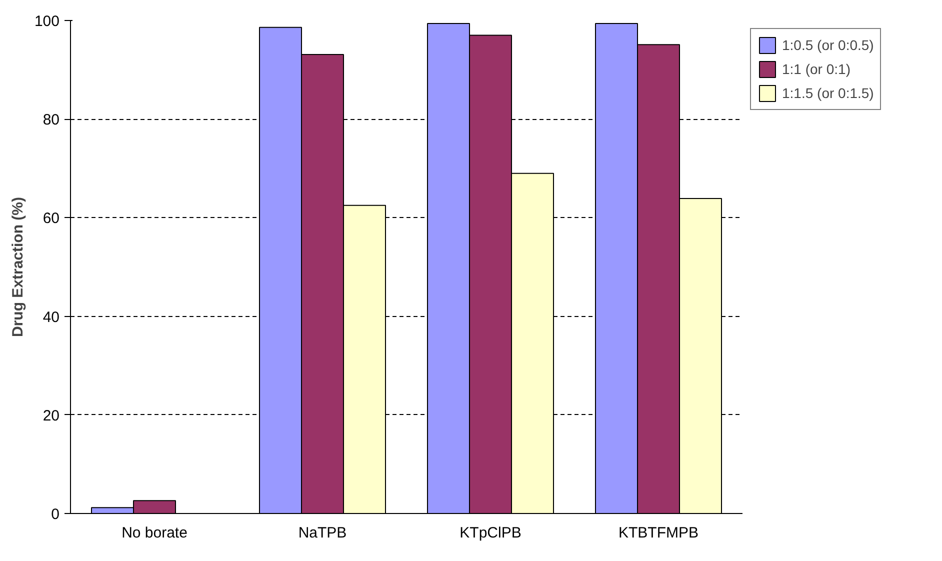  Describe the element at coordinates (17, 267) in the screenshot. I see `y-axis-title: Drug Extraction (%)` at that location.